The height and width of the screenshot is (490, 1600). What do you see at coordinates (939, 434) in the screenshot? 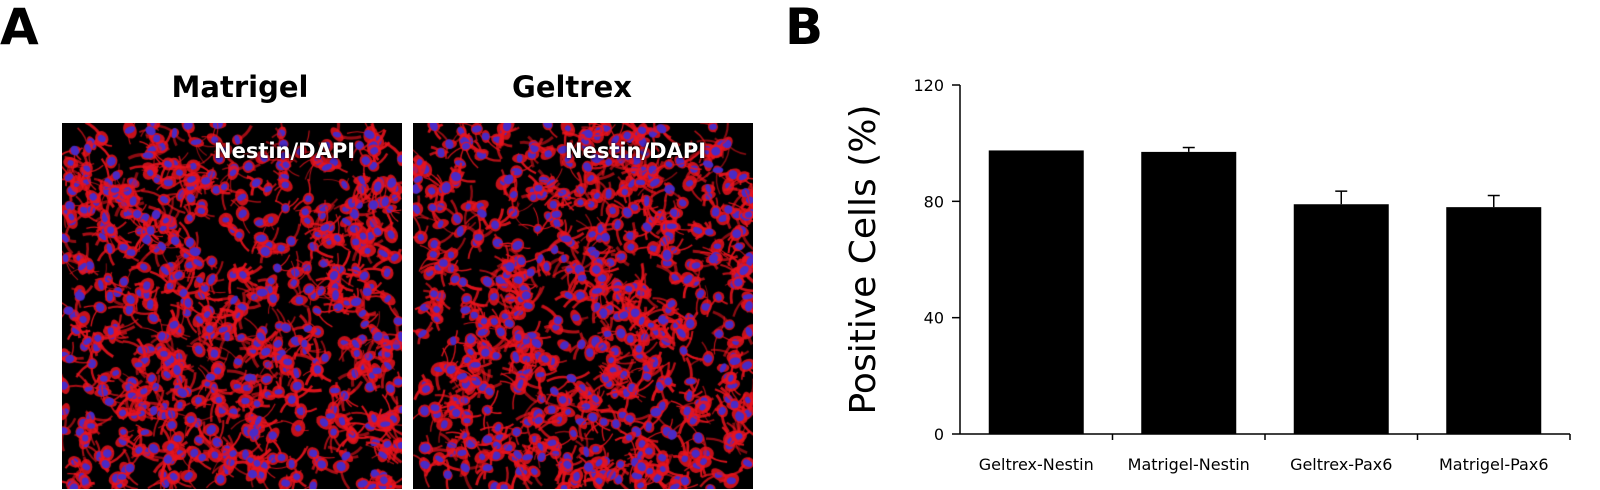
I see `y-tick-label: 0` at bounding box center [939, 434].